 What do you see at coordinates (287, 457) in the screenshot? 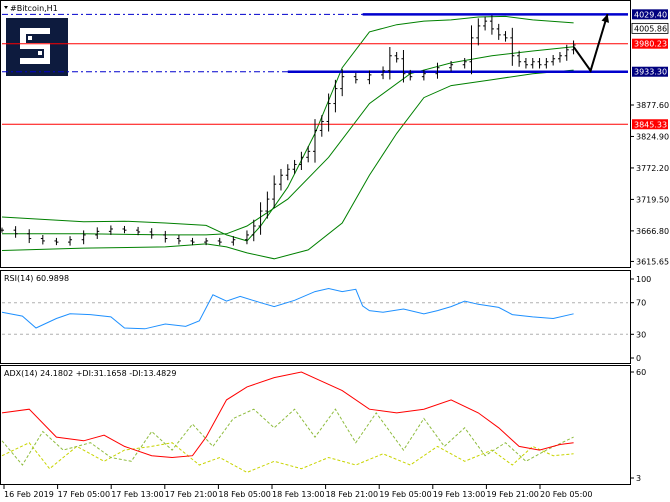
I see `minus-di-line` at bounding box center [287, 457].